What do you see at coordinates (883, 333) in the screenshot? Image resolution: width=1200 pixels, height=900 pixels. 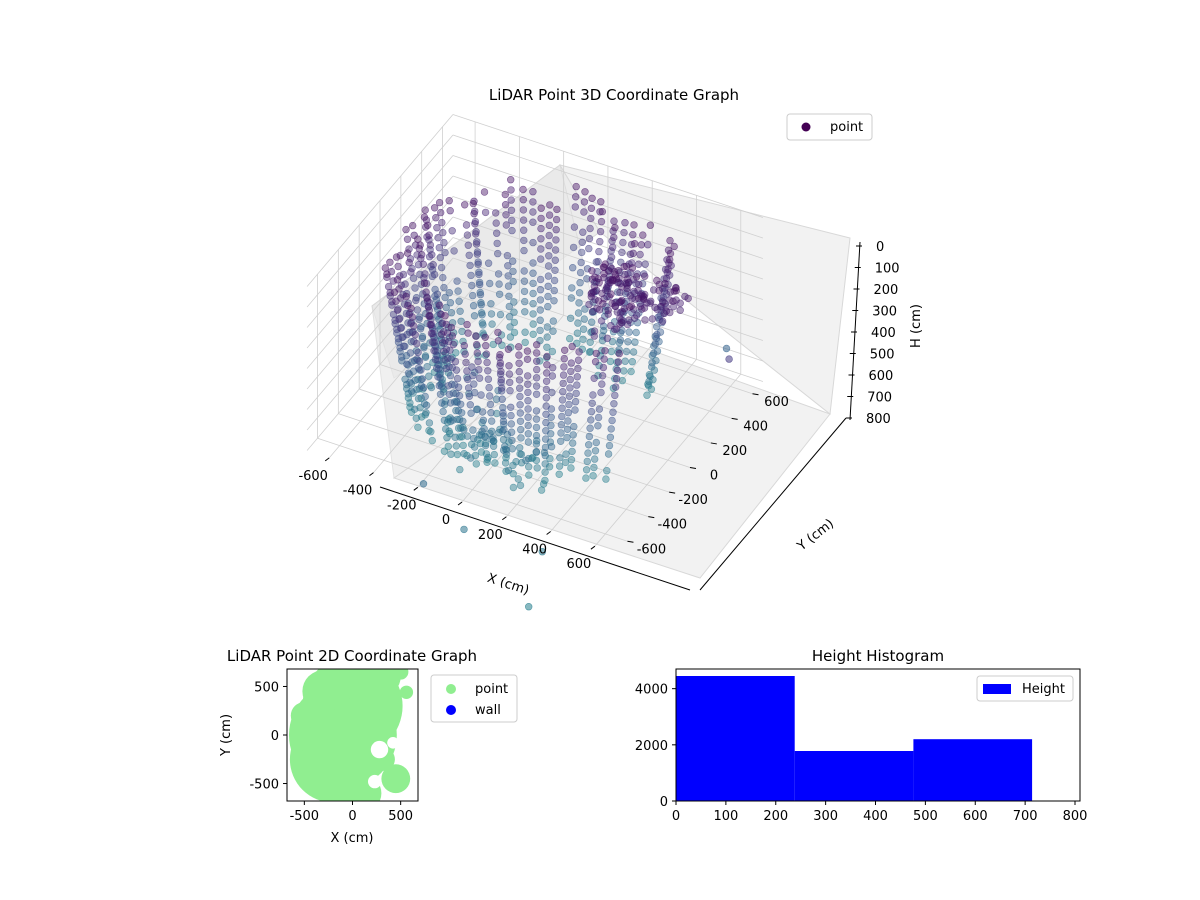 I see `z-tick-label-3d: 400` at bounding box center [883, 333].